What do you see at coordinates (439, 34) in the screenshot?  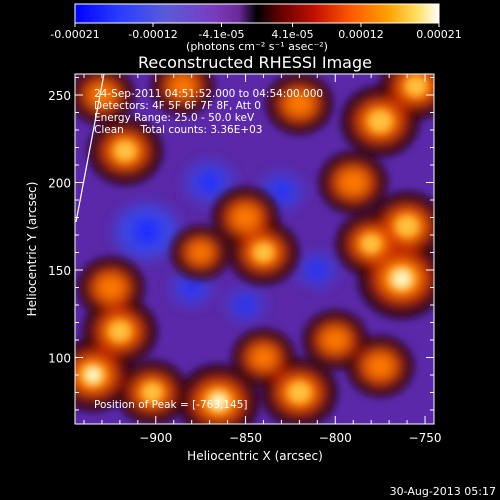 I see `colorbar-tick-label: 0.00021` at bounding box center [439, 34].